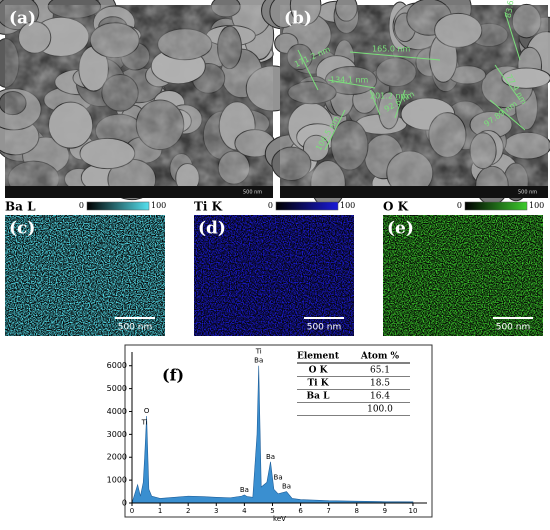 The image size is (550, 530). I want to click on table-value: 65.1, so click(380, 371).